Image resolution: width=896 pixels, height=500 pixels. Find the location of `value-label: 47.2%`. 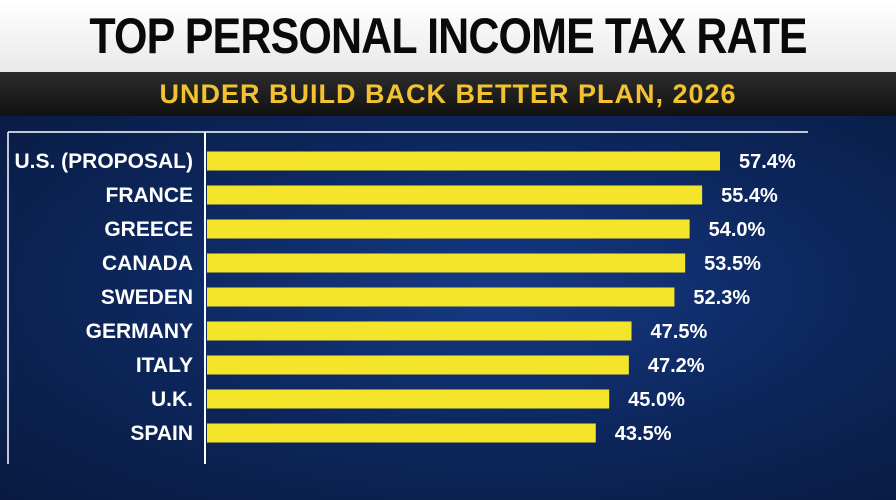

value-label: 47.2% is located at coordinates (676, 366).